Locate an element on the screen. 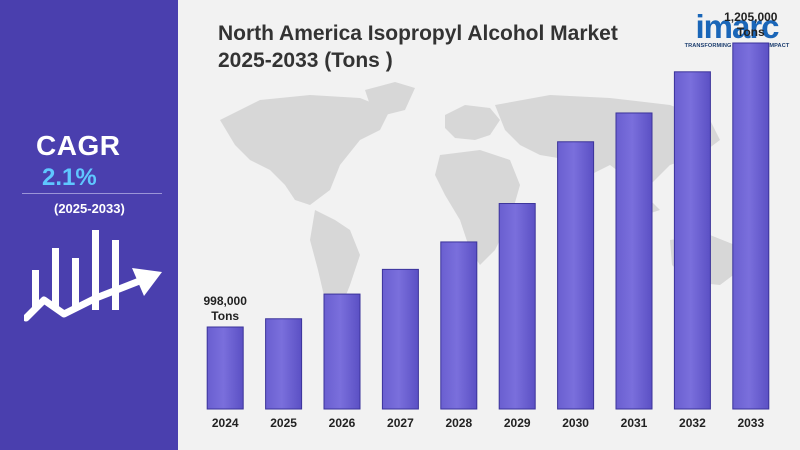 This screenshot has height=450, width=800. bar-2033 is located at coordinates (751, 226).